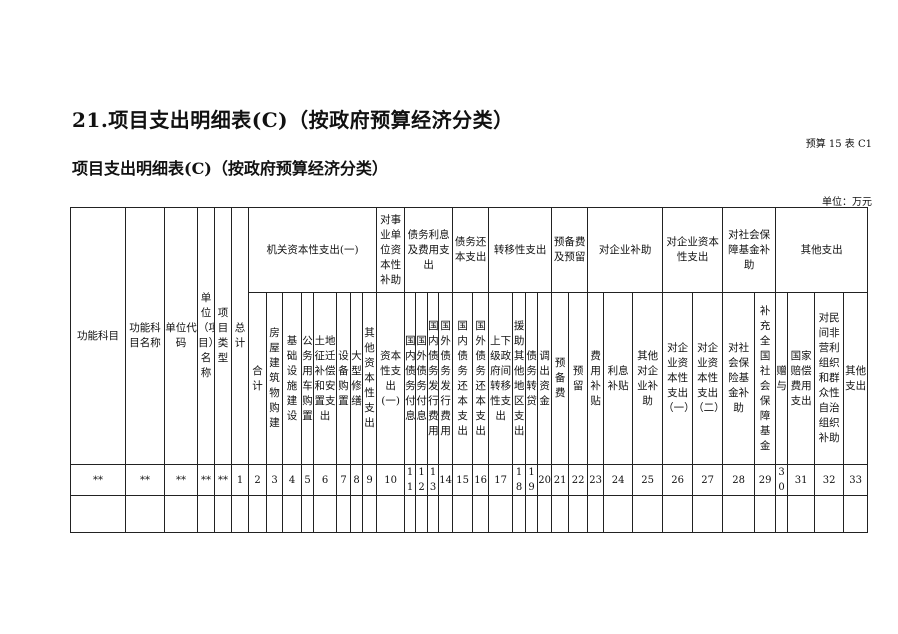 This screenshot has width=898, height=634. What do you see at coordinates (410, 378) in the screenshot?
I see `column-header: 国内债务付息` at bounding box center [410, 378].